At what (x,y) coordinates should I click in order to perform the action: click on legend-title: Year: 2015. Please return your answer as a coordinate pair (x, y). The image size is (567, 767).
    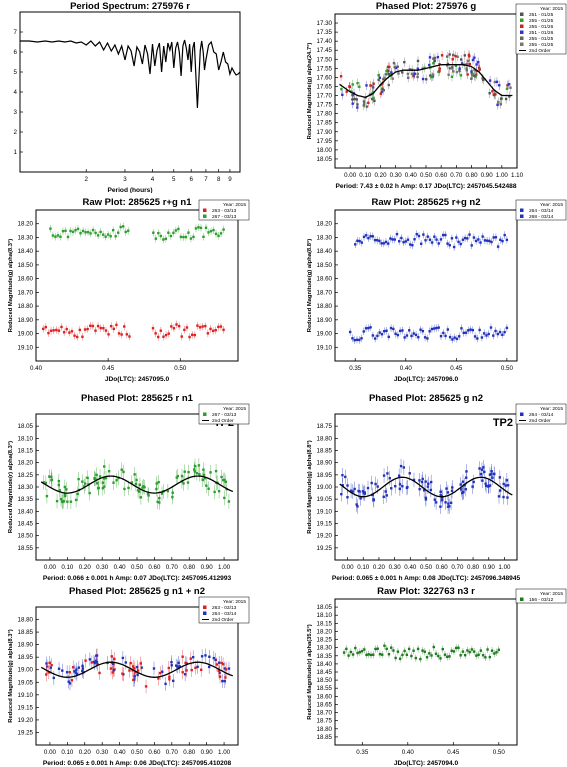
    Looking at the image, I should click on (551, 9).